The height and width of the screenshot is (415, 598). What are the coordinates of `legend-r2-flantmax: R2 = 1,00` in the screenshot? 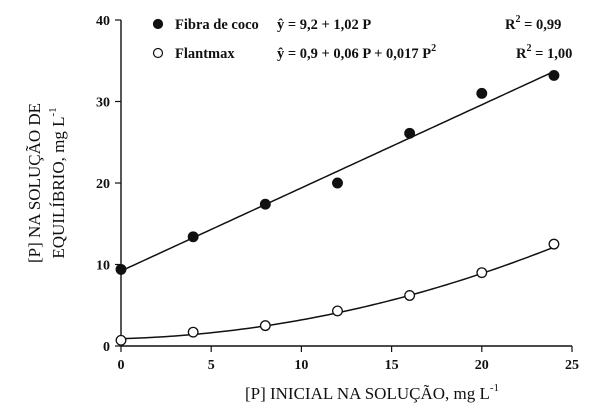 It's located at (544, 52).